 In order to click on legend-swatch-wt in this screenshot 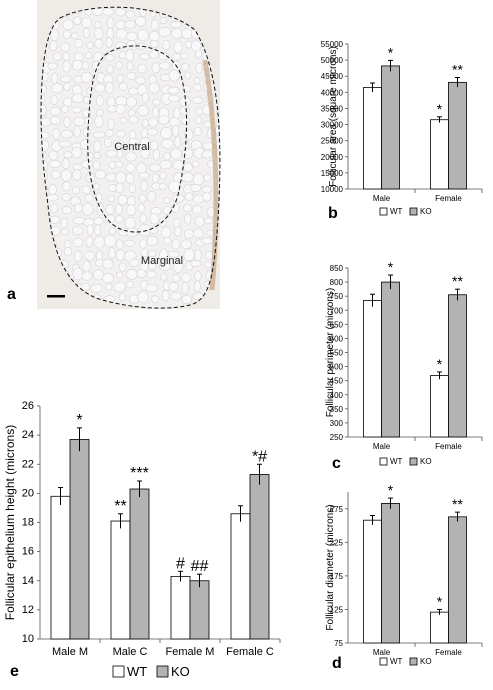, I will do `click(118, 671)`.